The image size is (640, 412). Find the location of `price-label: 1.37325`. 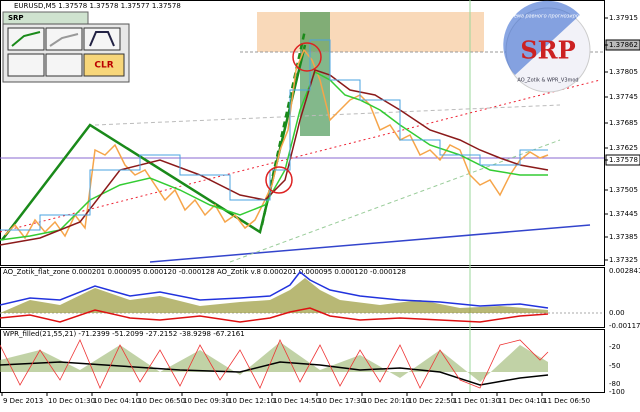

price-label: 1.37325 is located at coordinates (623, 260).